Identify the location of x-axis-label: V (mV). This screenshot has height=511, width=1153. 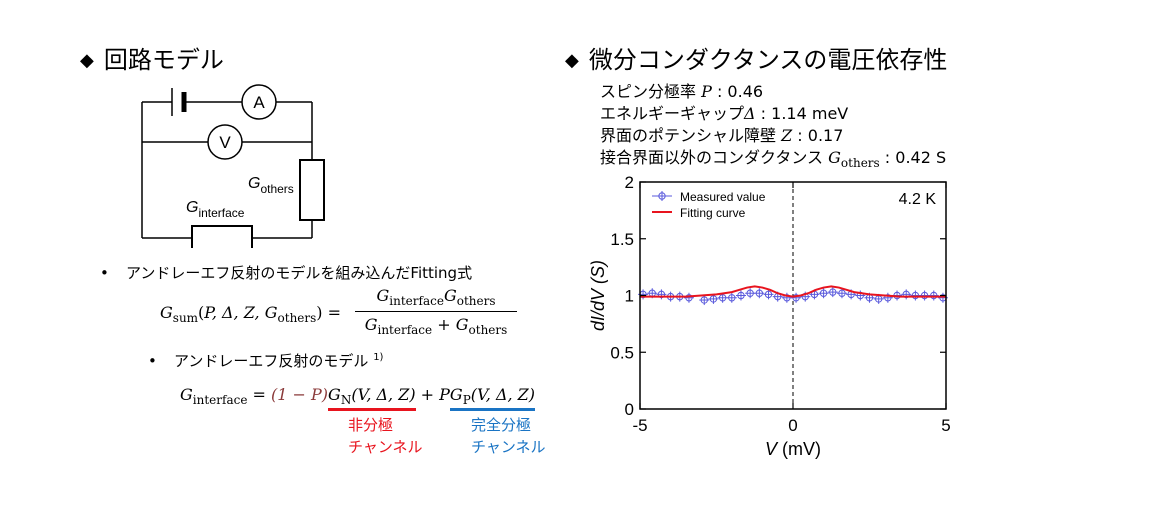
(793, 449).